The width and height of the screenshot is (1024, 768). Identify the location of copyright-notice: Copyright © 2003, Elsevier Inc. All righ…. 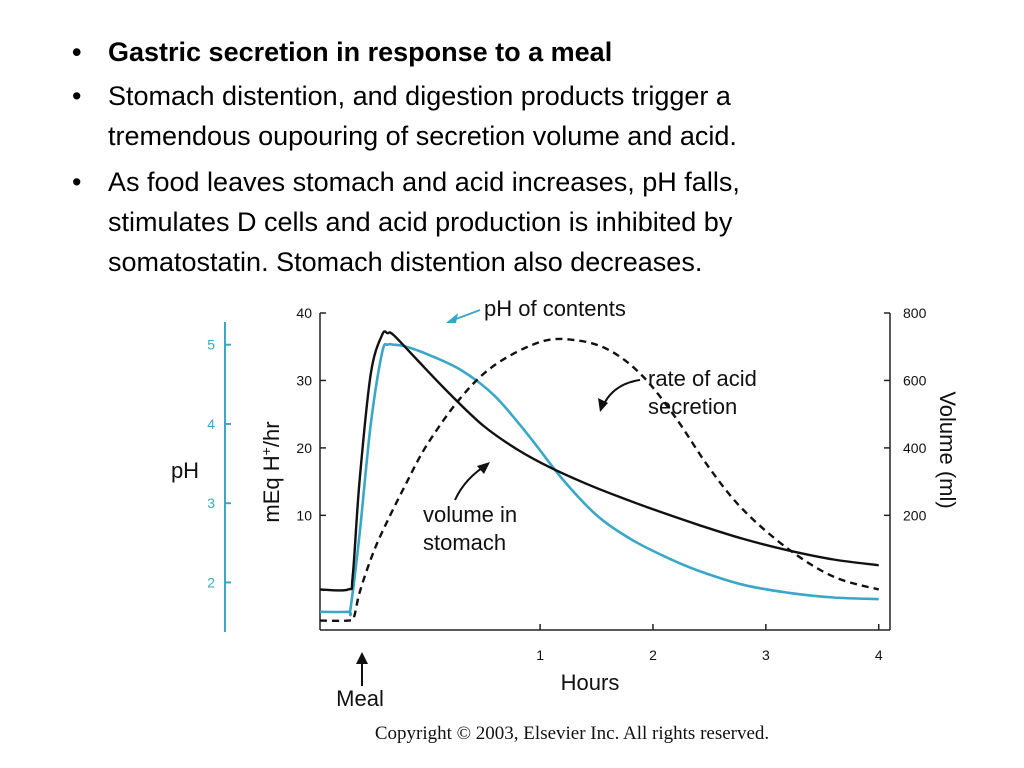
(572, 733).